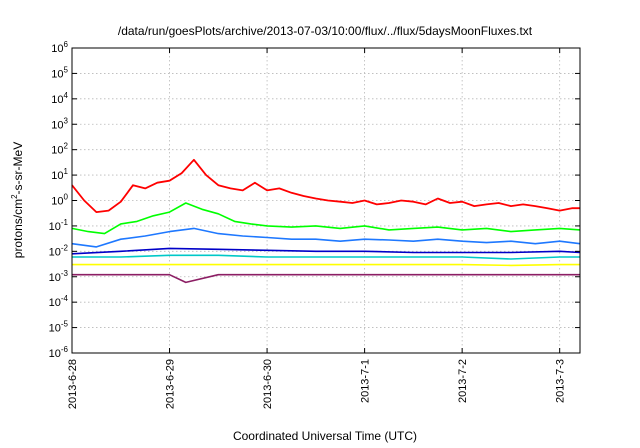  What do you see at coordinates (325, 436) in the screenshot?
I see `x-axis-label: Coordinated Universal Time (UTC)` at bounding box center [325, 436].